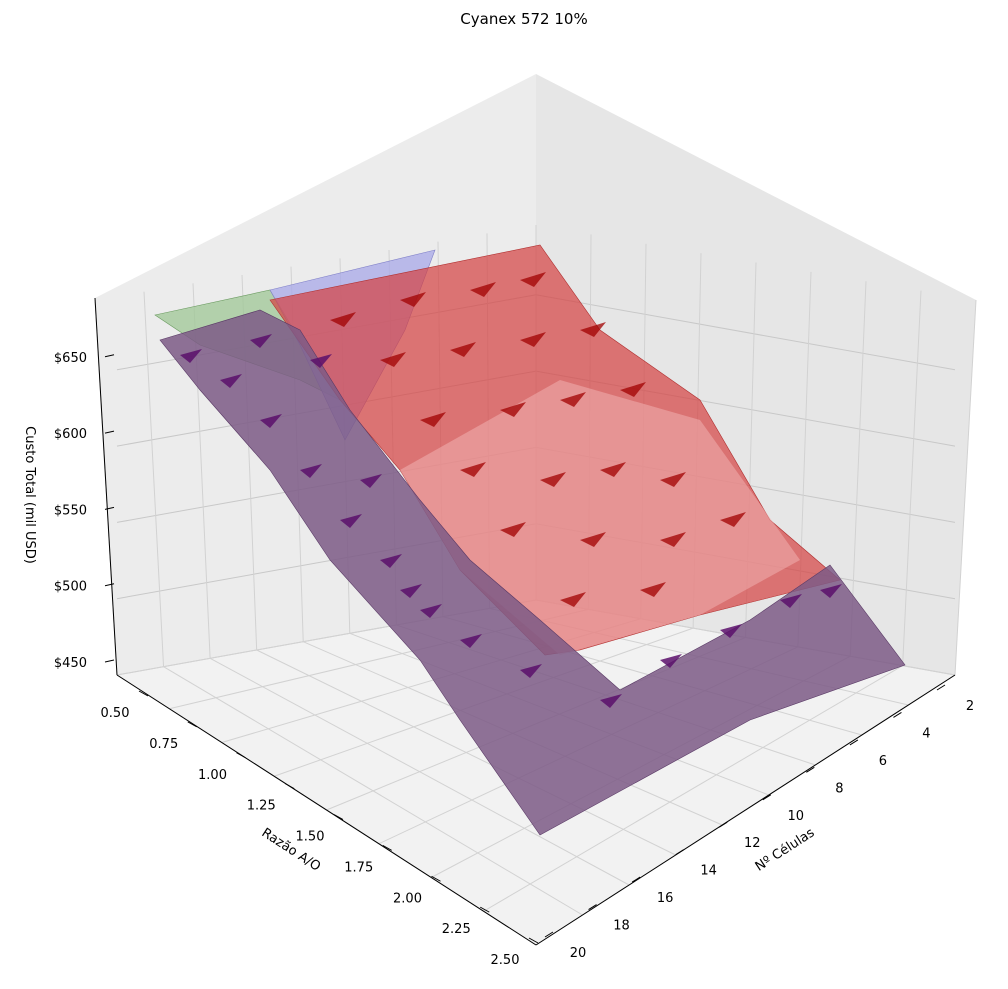 Image resolution: width=1008 pixels, height=989 pixels. Describe the element at coordinates (456, 929) in the screenshot. I see `y-tick-label: 2.25` at that location.